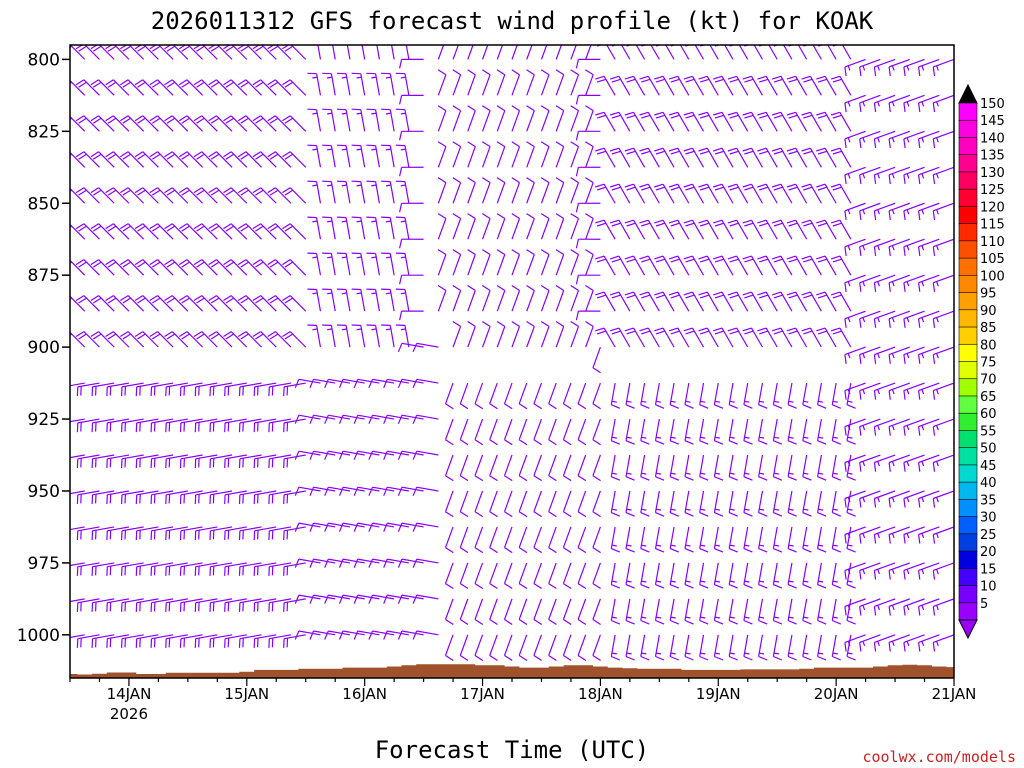 The image size is (1024, 768). I want to click on colorbar-tick-label: 55, so click(988, 431).